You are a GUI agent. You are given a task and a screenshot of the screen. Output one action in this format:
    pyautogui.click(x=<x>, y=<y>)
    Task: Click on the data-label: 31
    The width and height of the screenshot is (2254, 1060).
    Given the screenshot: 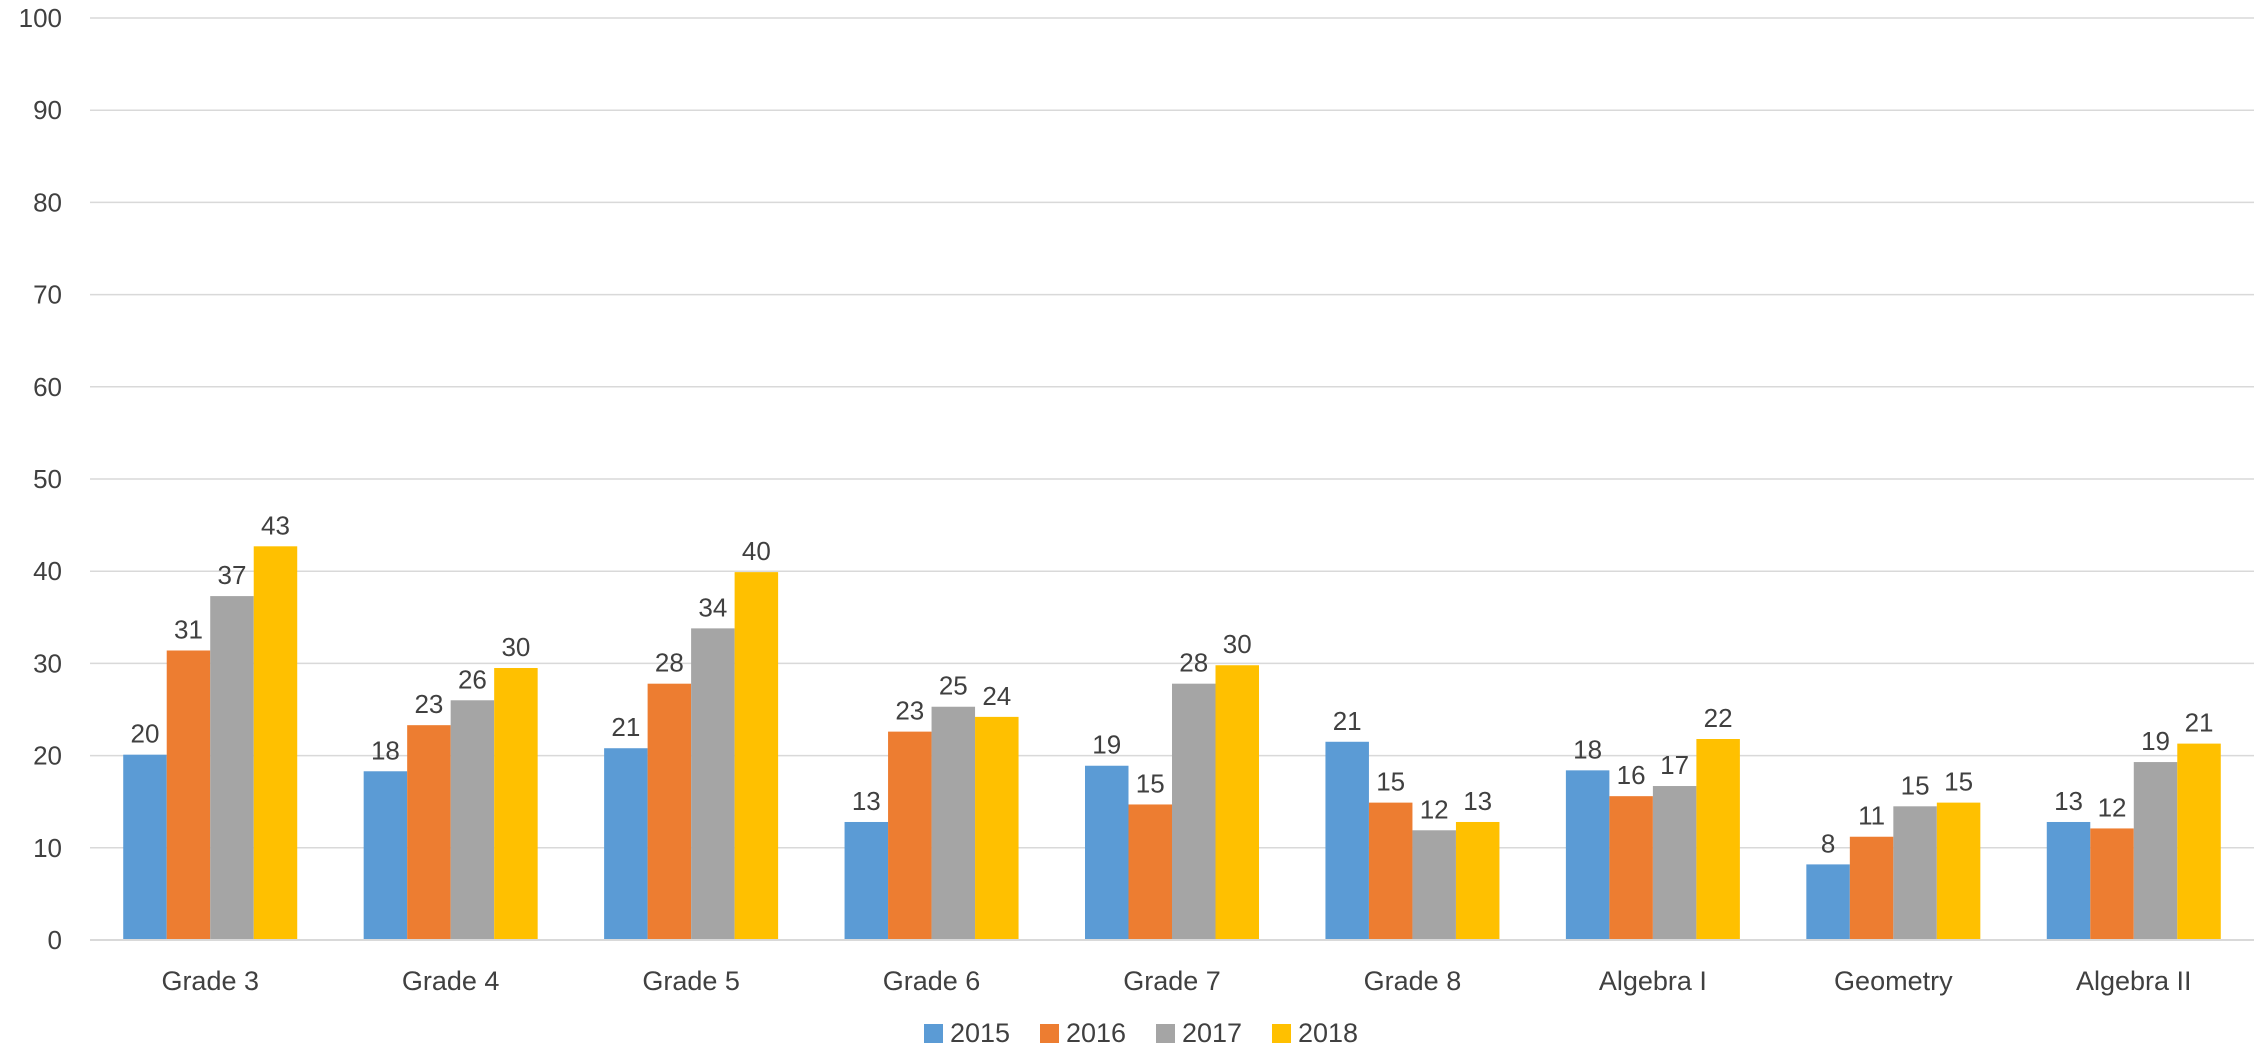 What is the action you would take?
    pyautogui.click(x=188, y=629)
    